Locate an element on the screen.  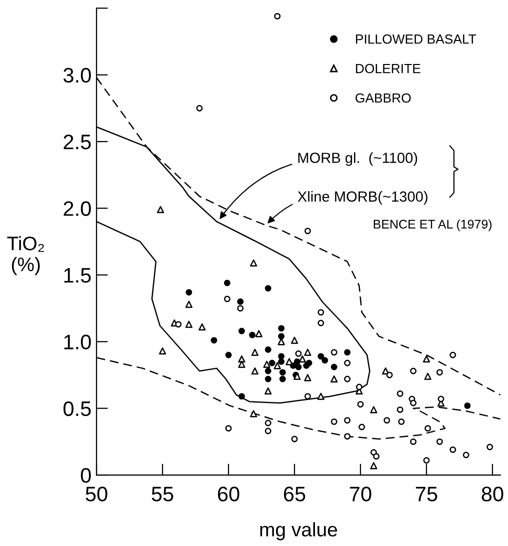
legend-label: DOLERITE is located at coordinates (388, 69).